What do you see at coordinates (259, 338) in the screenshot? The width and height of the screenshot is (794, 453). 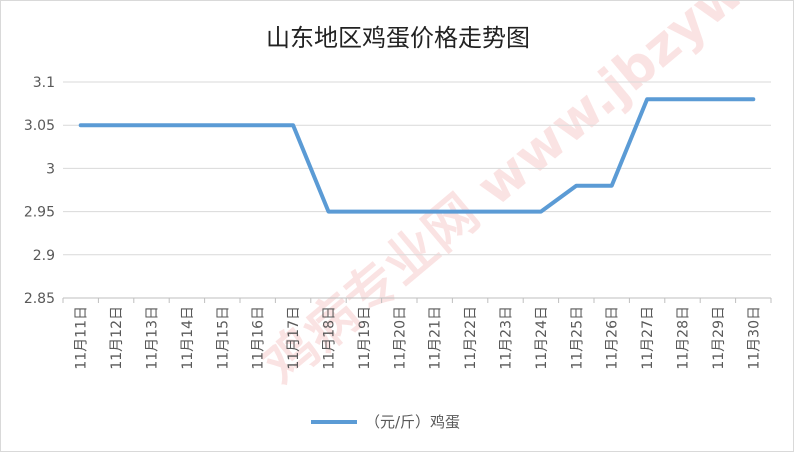 I see `x-tick-label: 11月16日` at bounding box center [259, 338].